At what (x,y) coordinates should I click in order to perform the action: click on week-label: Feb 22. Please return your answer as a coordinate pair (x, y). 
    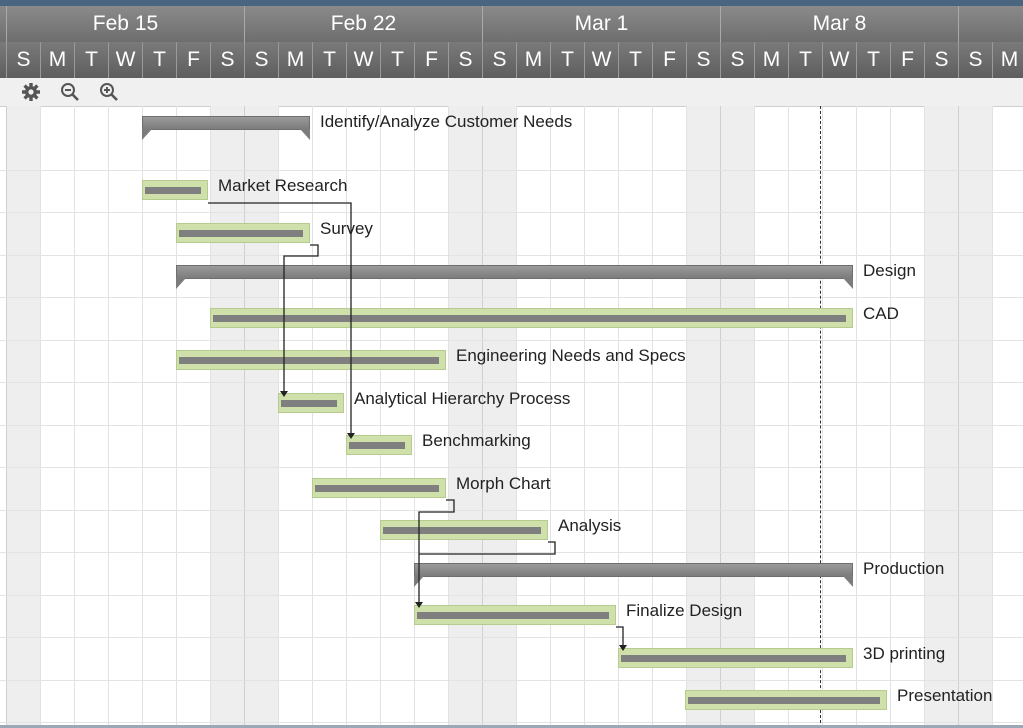
    Looking at the image, I should click on (363, 24).